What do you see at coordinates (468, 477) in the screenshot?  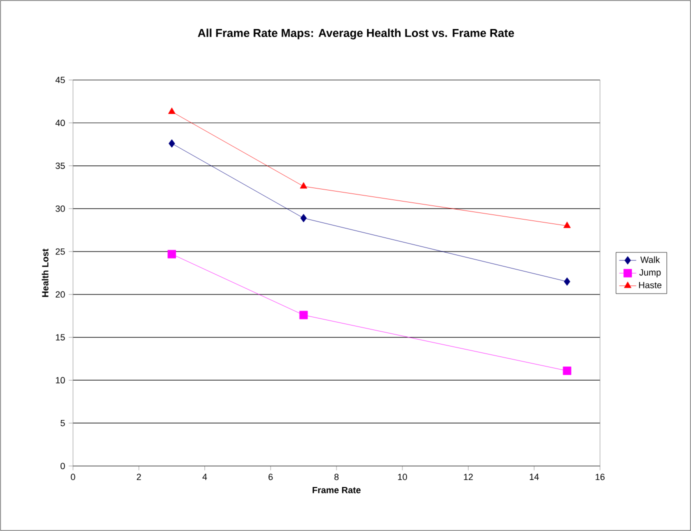 I see `x-tick-label: 12` at bounding box center [468, 477].